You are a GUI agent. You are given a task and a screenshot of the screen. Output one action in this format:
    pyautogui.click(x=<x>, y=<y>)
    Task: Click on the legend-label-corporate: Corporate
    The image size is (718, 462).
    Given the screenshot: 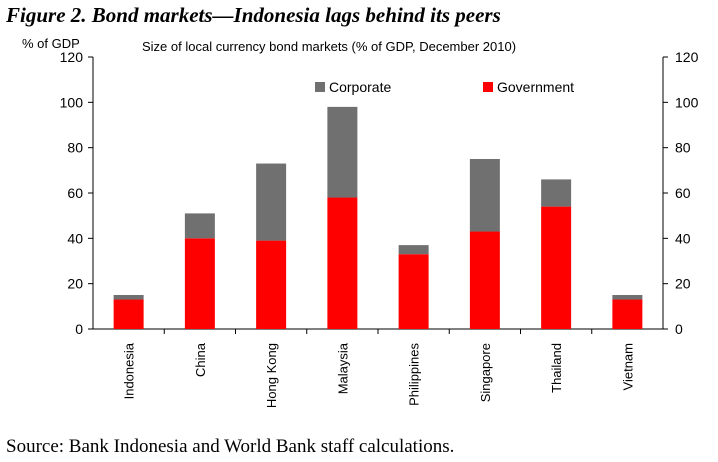 What is the action you would take?
    pyautogui.click(x=360, y=87)
    